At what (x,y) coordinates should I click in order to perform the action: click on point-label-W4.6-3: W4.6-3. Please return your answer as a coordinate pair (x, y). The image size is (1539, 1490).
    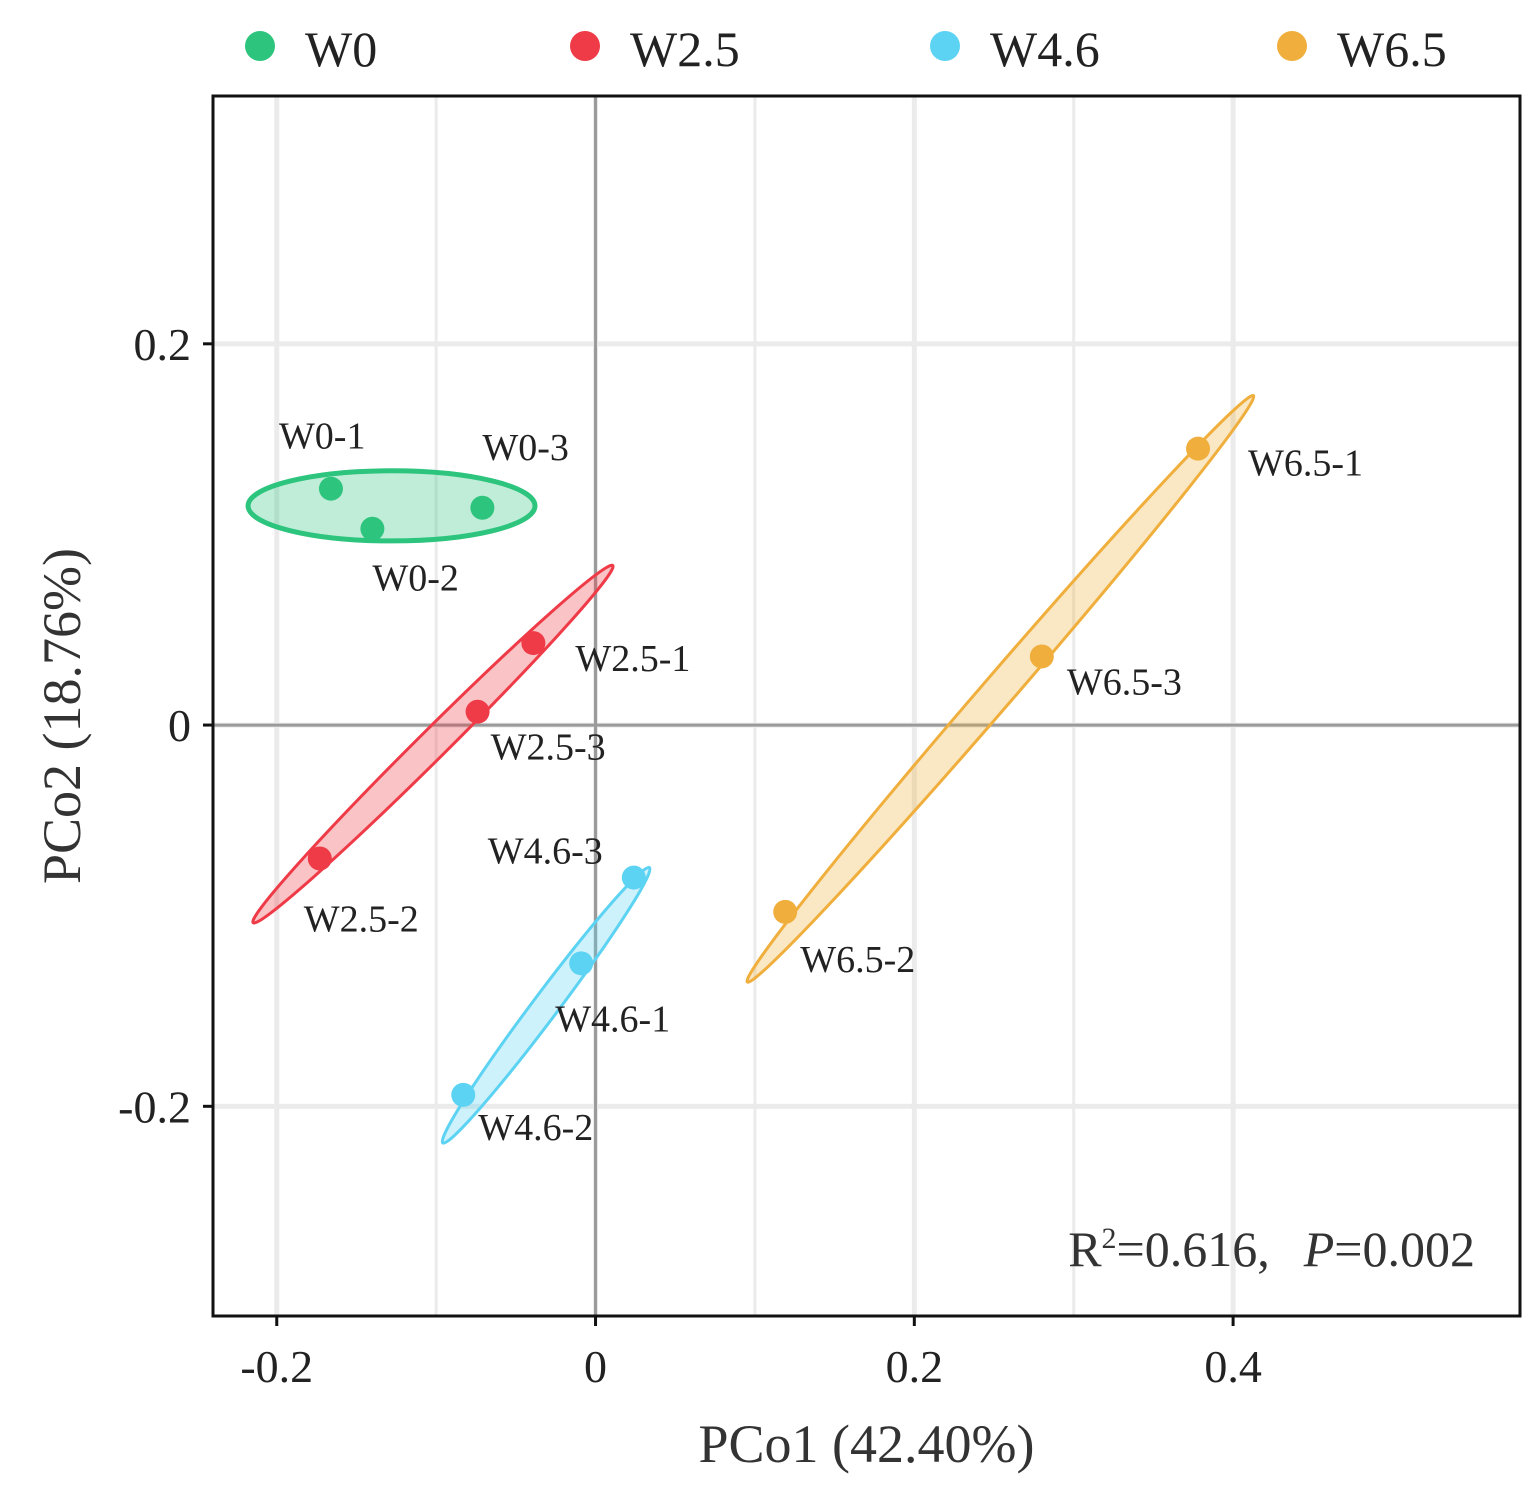
    Looking at the image, I should click on (545, 852).